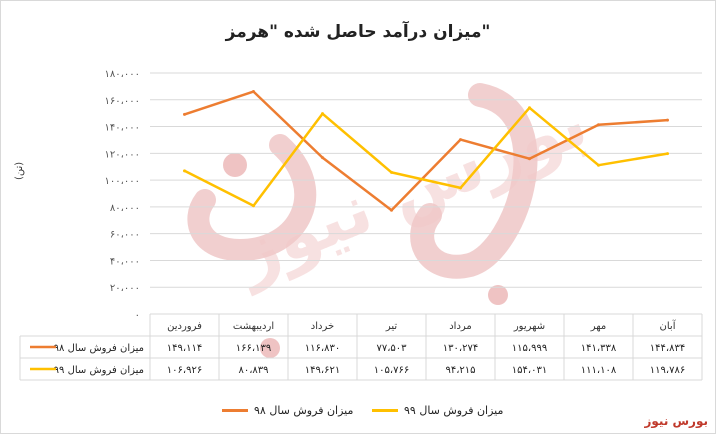  Describe the element at coordinates (253, 370) in the screenshot. I see `data-label: ۸۰،۸۳۹` at that location.